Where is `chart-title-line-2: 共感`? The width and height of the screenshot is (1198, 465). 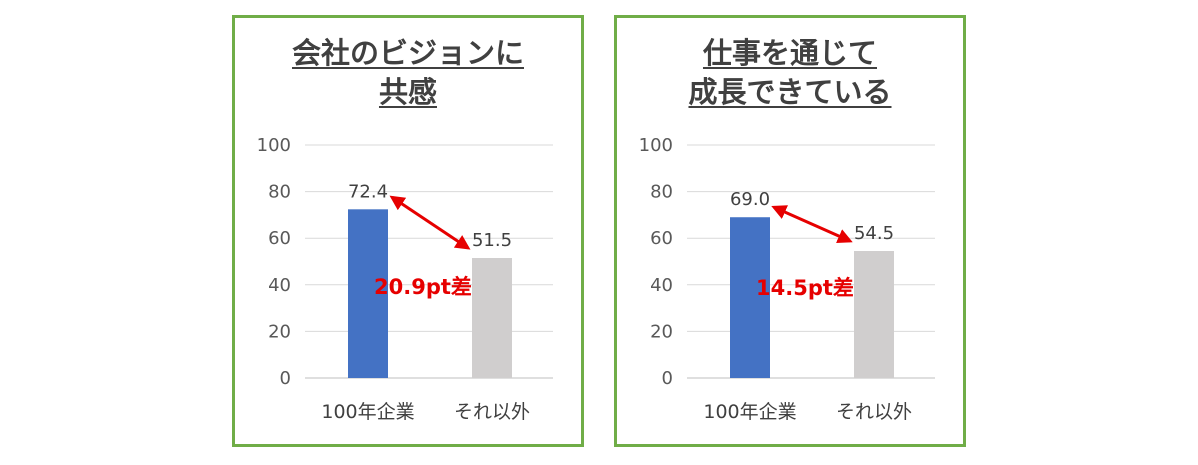 chart-title-line-2: 共感 is located at coordinates (407, 92).